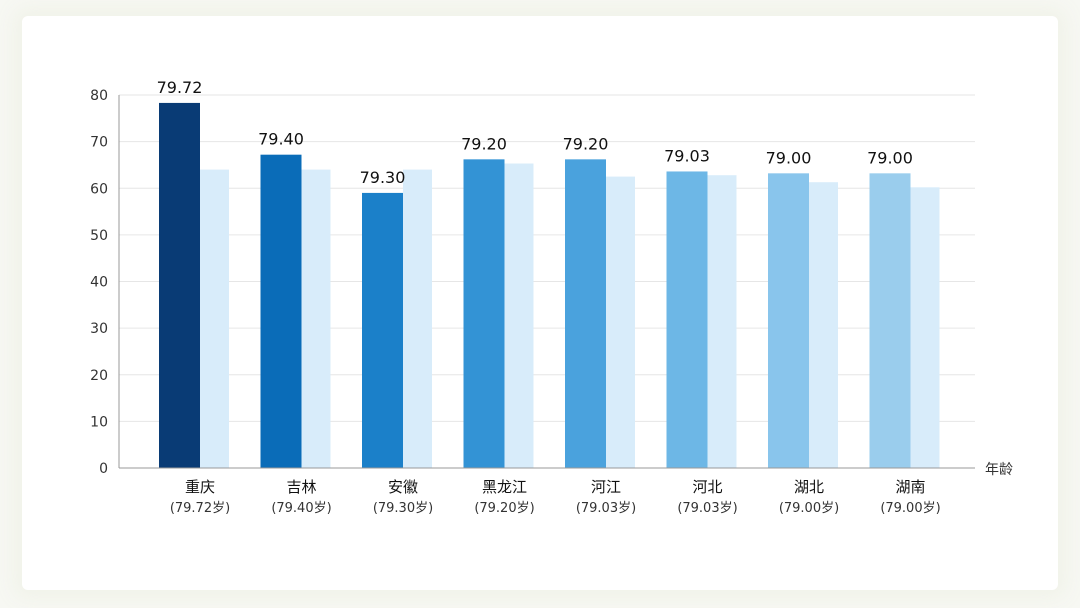 Image resolution: width=1080 pixels, height=608 pixels. Describe the element at coordinates (99, 236) in the screenshot. I see `y-tick-label: 50` at that location.